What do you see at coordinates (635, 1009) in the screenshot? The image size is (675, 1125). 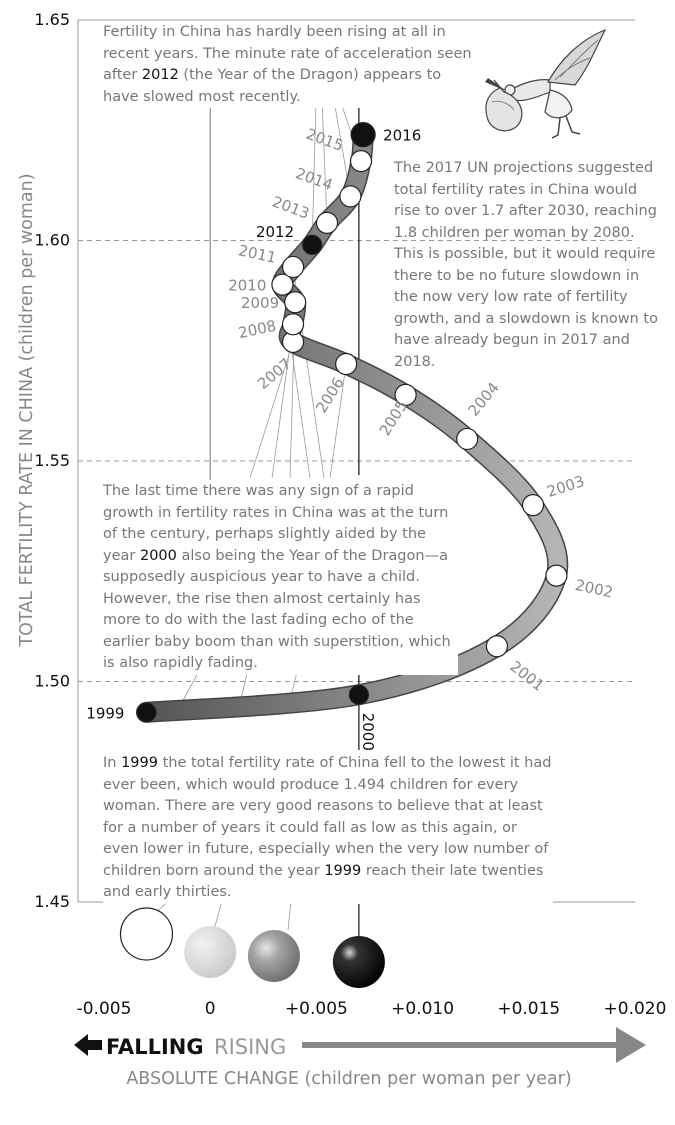 I see `x-tick-label: +0.020` at bounding box center [635, 1009].